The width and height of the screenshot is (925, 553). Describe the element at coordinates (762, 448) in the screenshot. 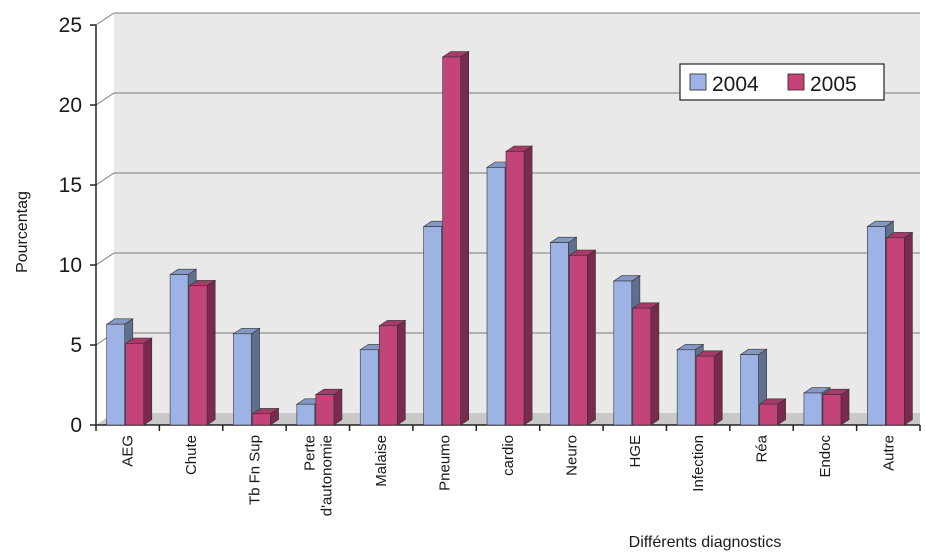

I see `category-label: Réa` at that location.